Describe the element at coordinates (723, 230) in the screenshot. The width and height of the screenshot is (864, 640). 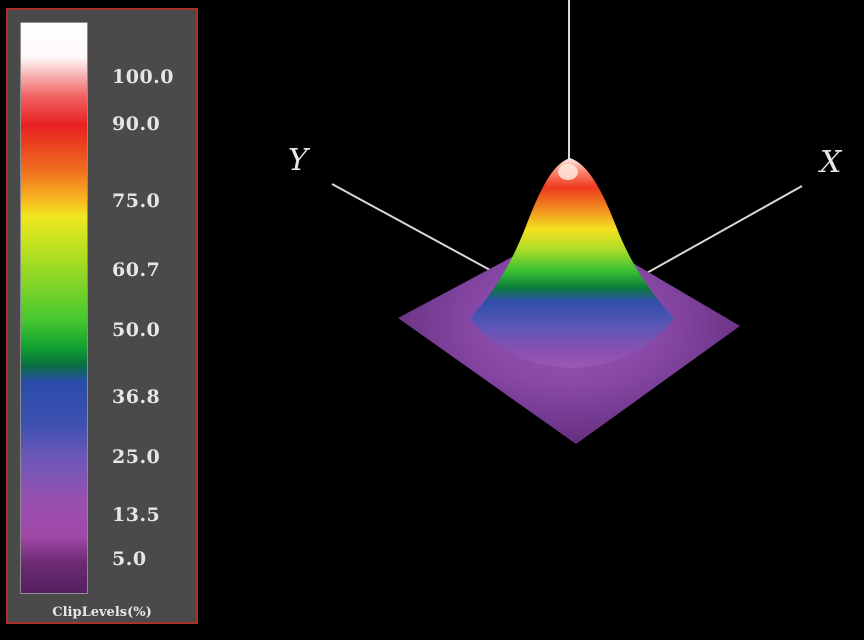
I see `x-axis-line` at that location.